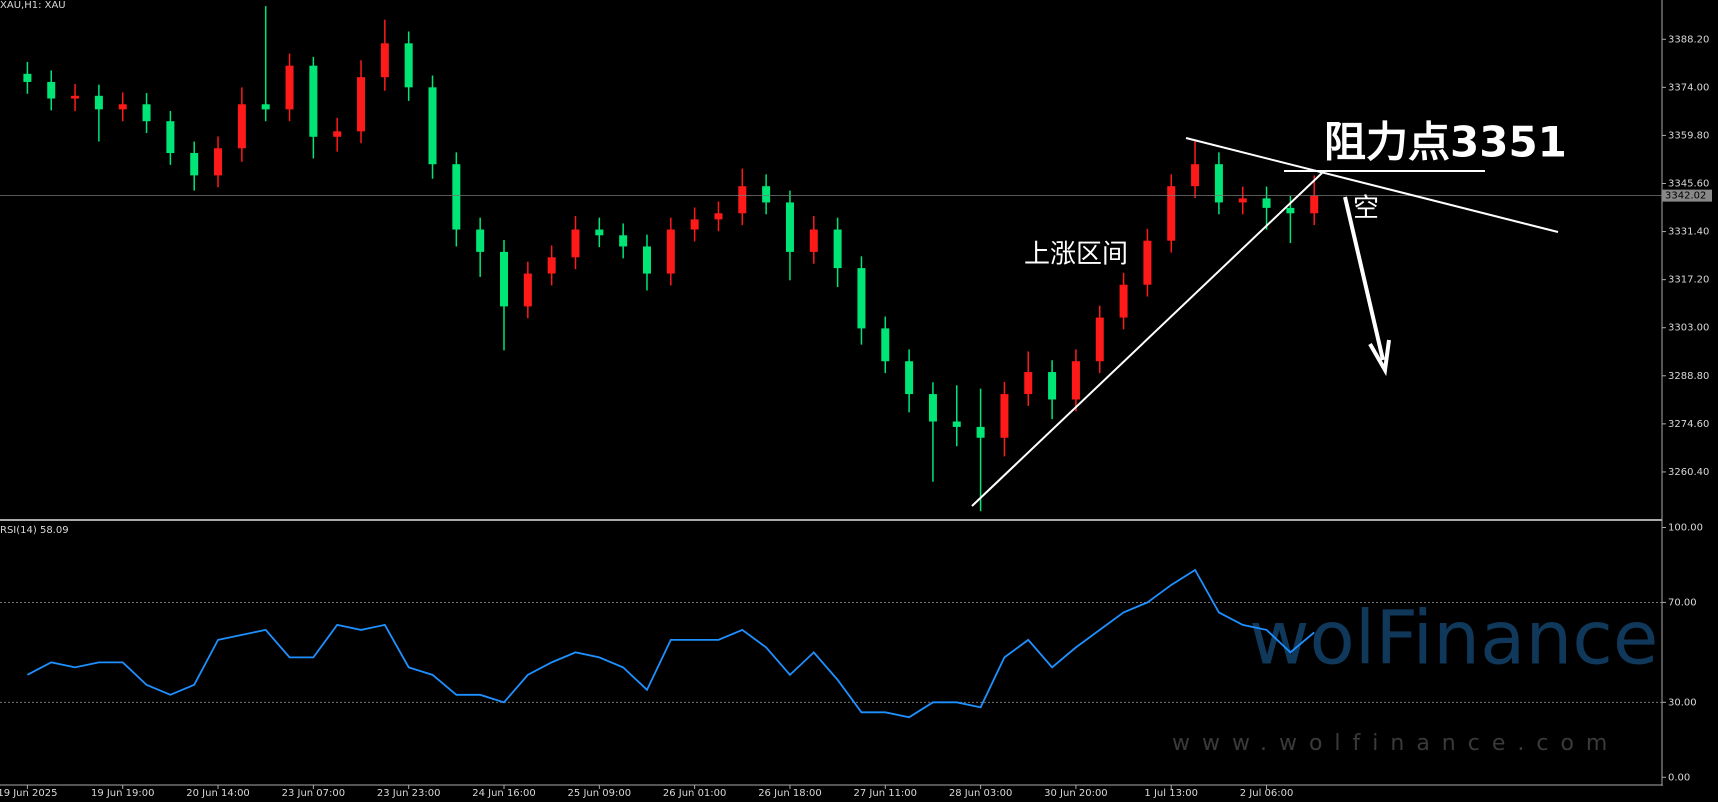 The image size is (1718, 802). Describe the element at coordinates (1395, 743) in the screenshot. I see `watermark-url: www.wolfinance.com` at that location.